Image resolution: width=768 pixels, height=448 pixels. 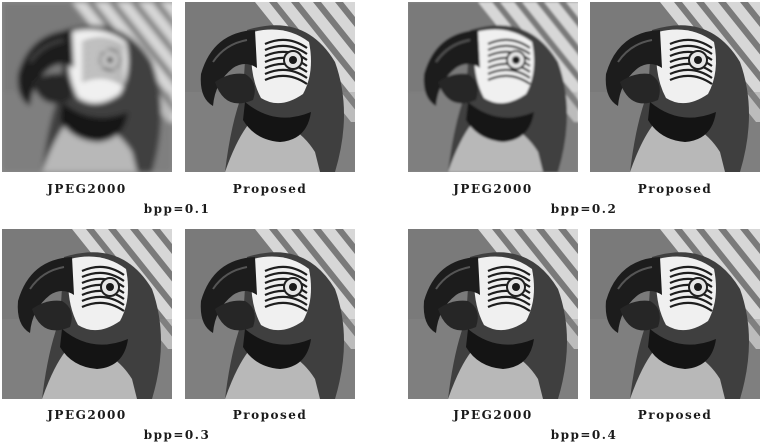 What do you see at coordinates (584, 209) in the screenshot?
I see `bpp-label: bpp=0.2` at bounding box center [584, 209].